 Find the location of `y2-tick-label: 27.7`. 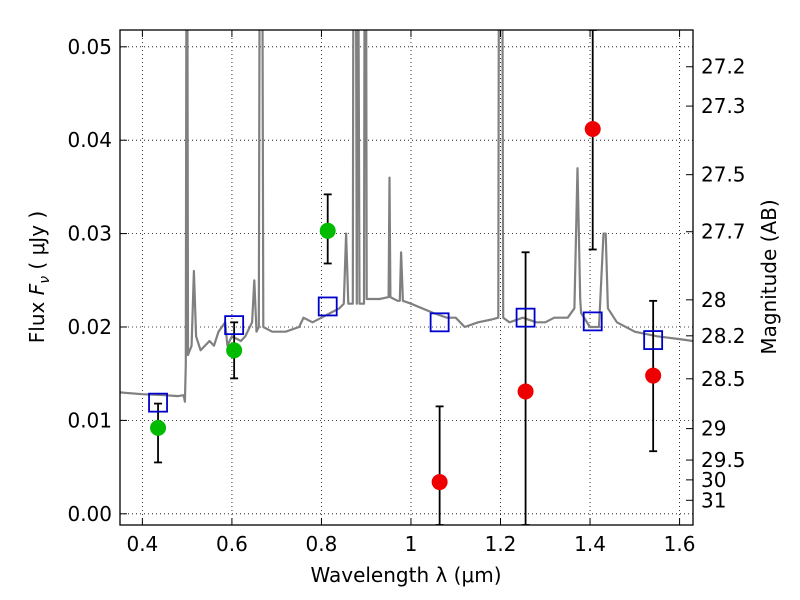

y2-tick-label: 27.7 is located at coordinates (723, 232).